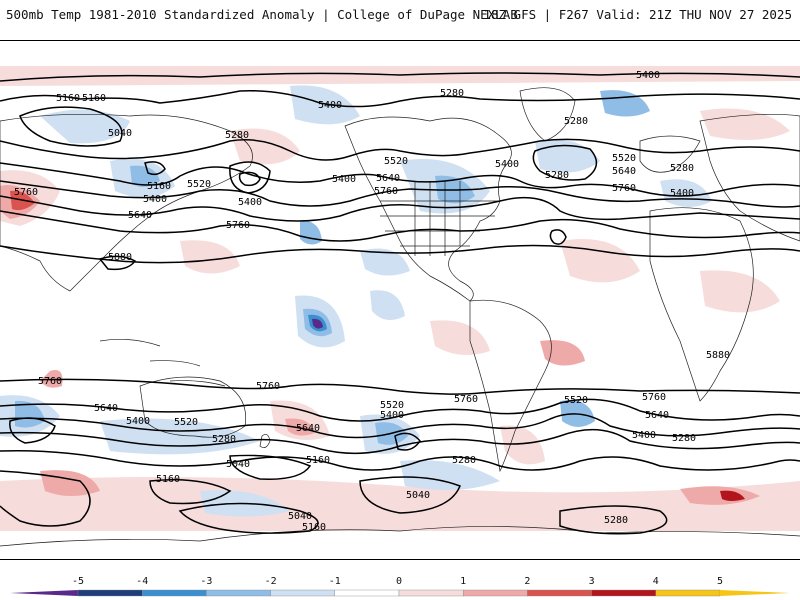 The image size is (800, 600). Describe the element at coordinates (206, 581) in the screenshot. I see `legend-tick-label: -3` at that location.